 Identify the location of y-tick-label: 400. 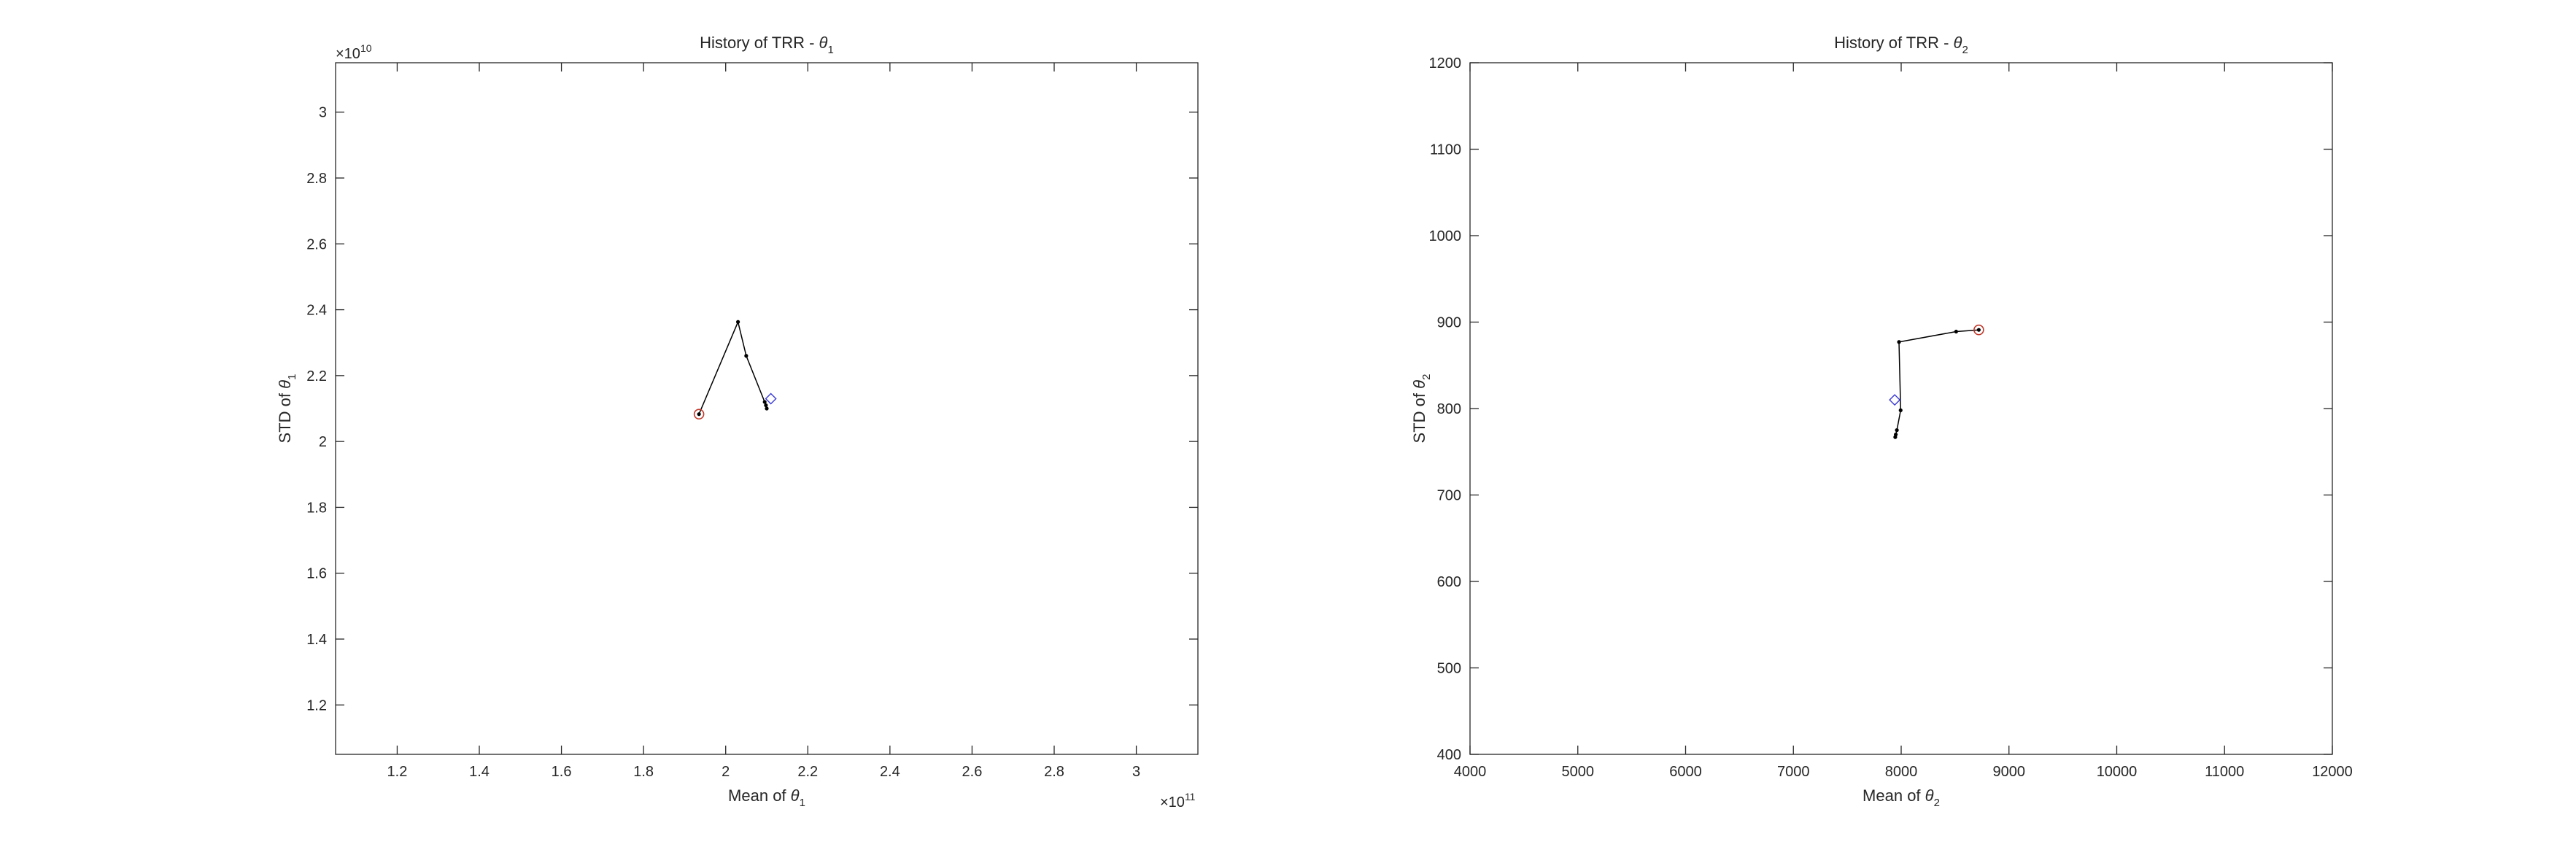
(1449, 755).